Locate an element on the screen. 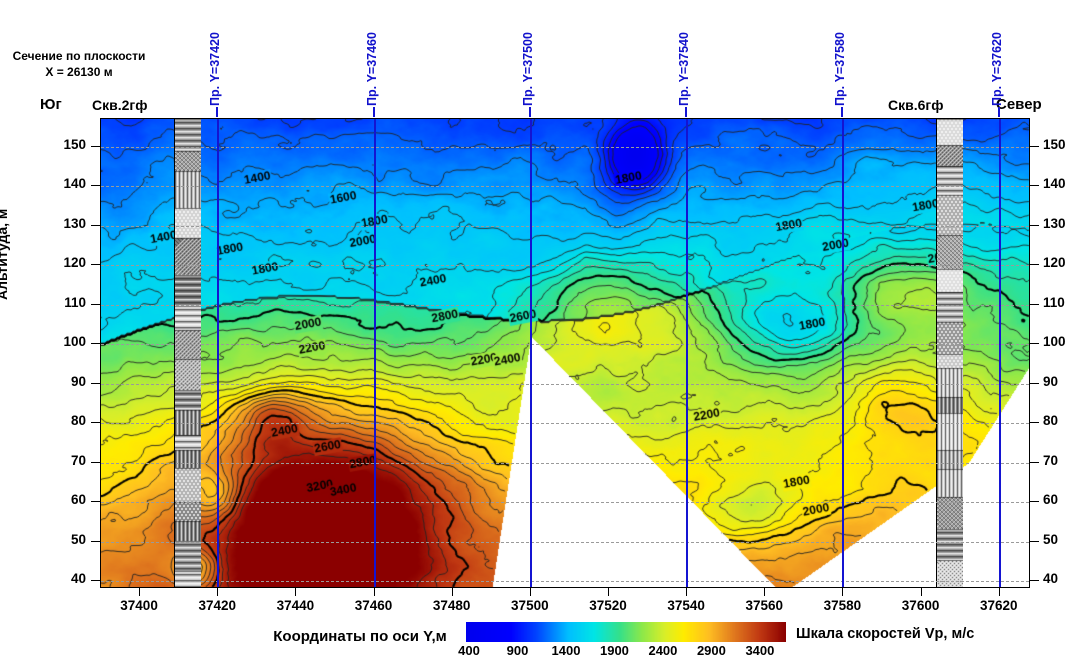 This screenshot has height=667, width=1068. y-axis-label: 100 is located at coordinates (74, 342).